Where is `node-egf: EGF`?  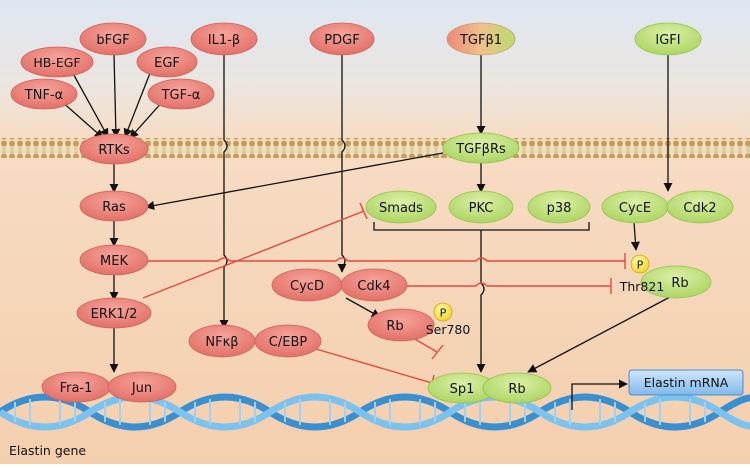
node-egf: EGF is located at coordinates (167, 62).